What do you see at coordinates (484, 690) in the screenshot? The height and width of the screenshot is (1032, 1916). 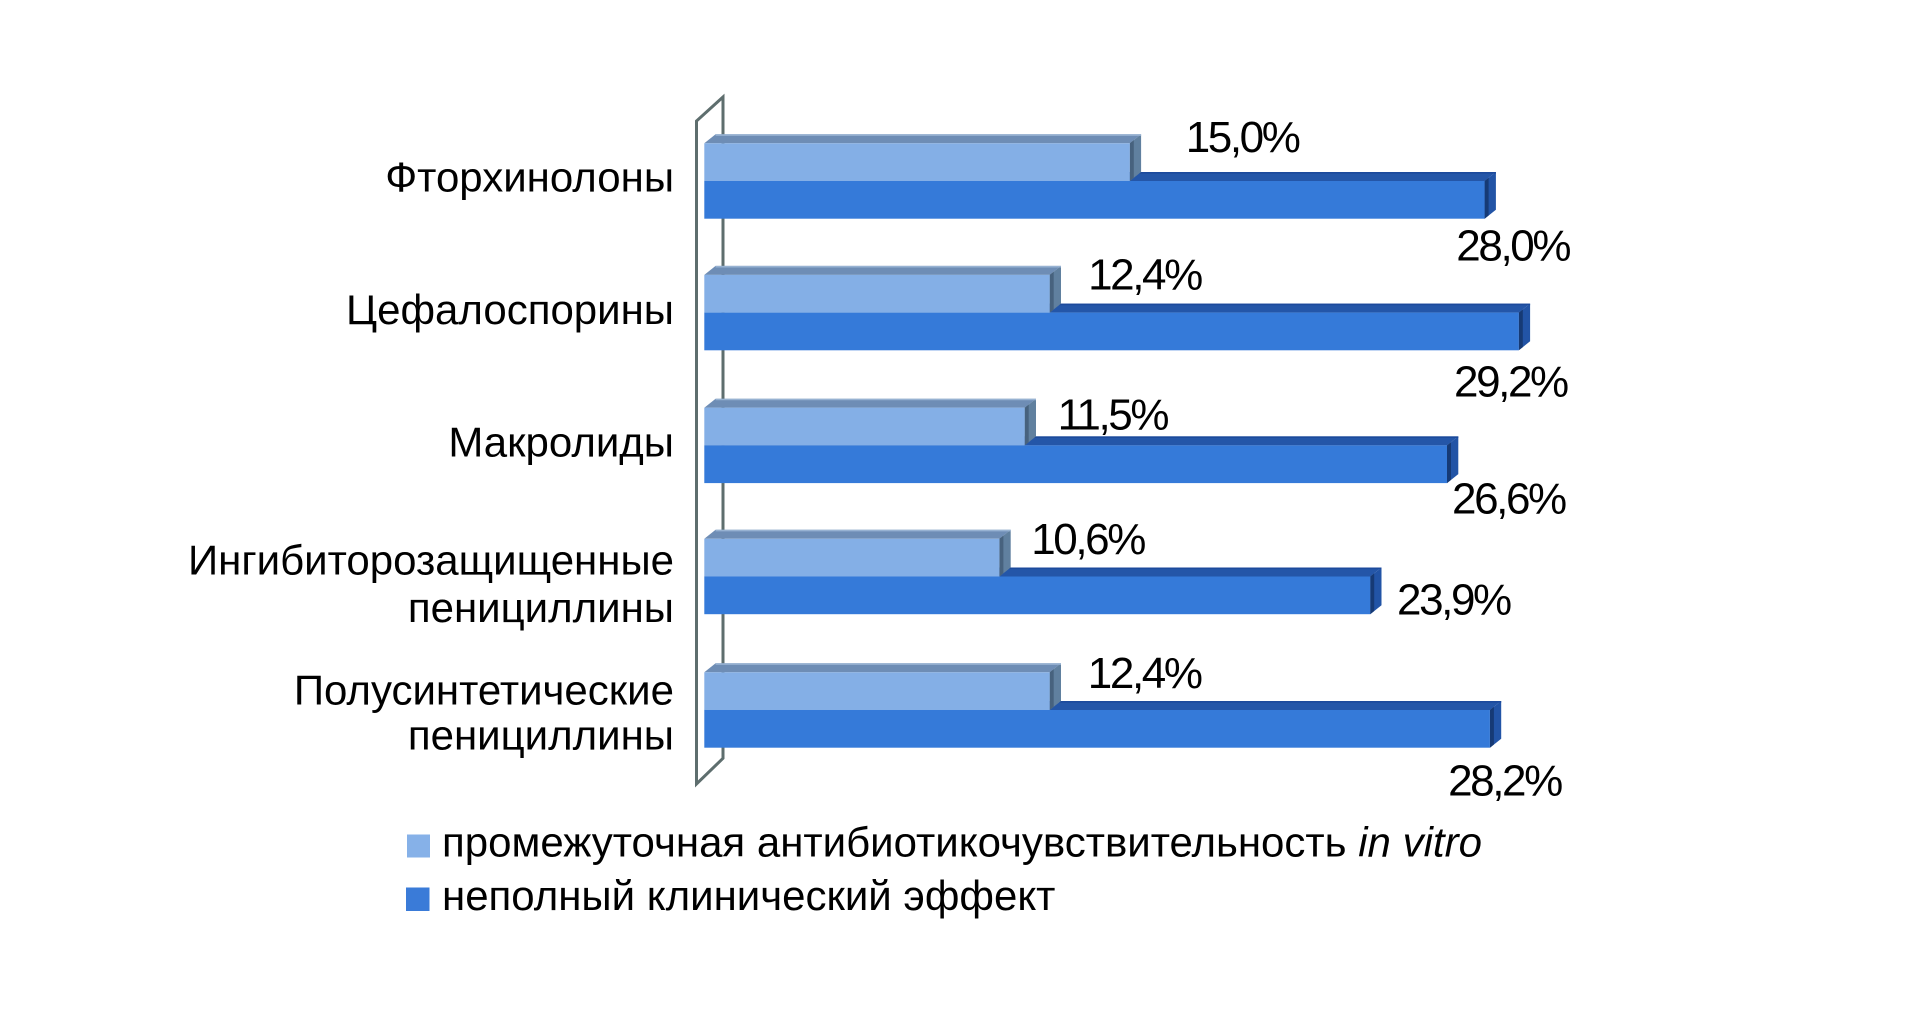 I see `svg-text: Полусинтетические` at bounding box center [484, 690].